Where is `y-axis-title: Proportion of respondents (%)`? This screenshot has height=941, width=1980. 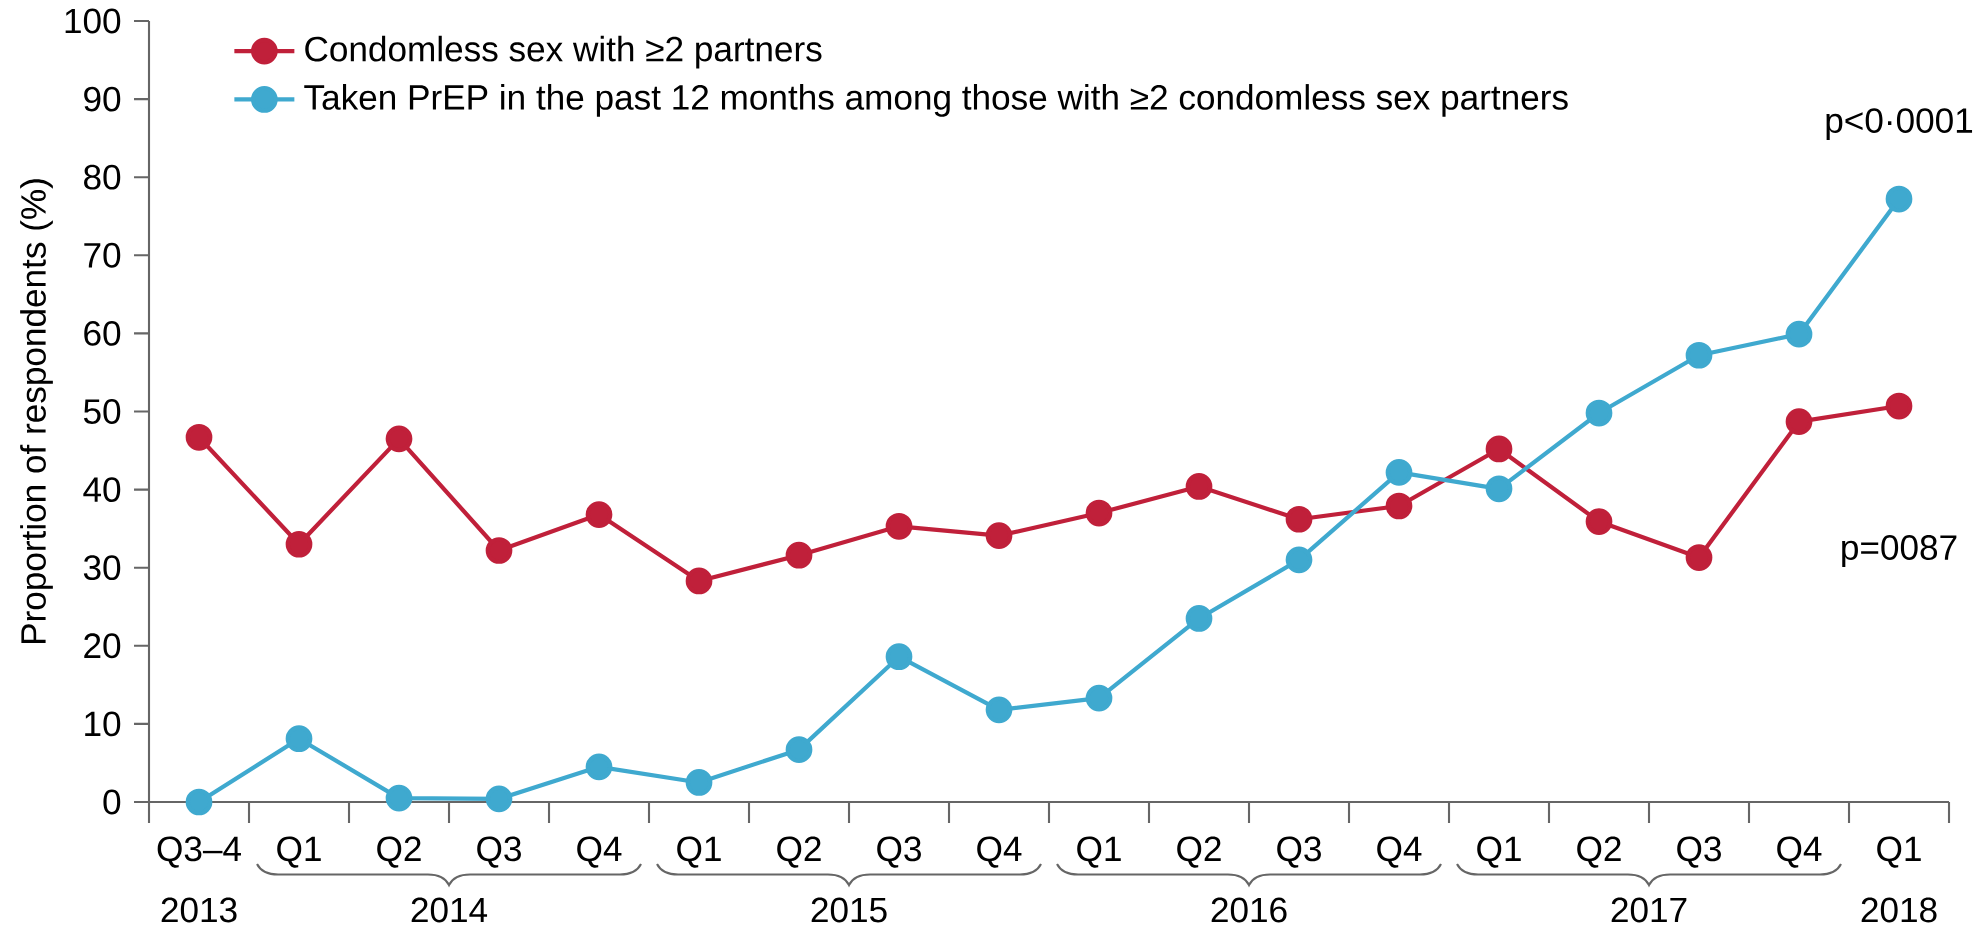
y-axis-title: Proportion of respondents (%) is located at coordinates (36, 411).